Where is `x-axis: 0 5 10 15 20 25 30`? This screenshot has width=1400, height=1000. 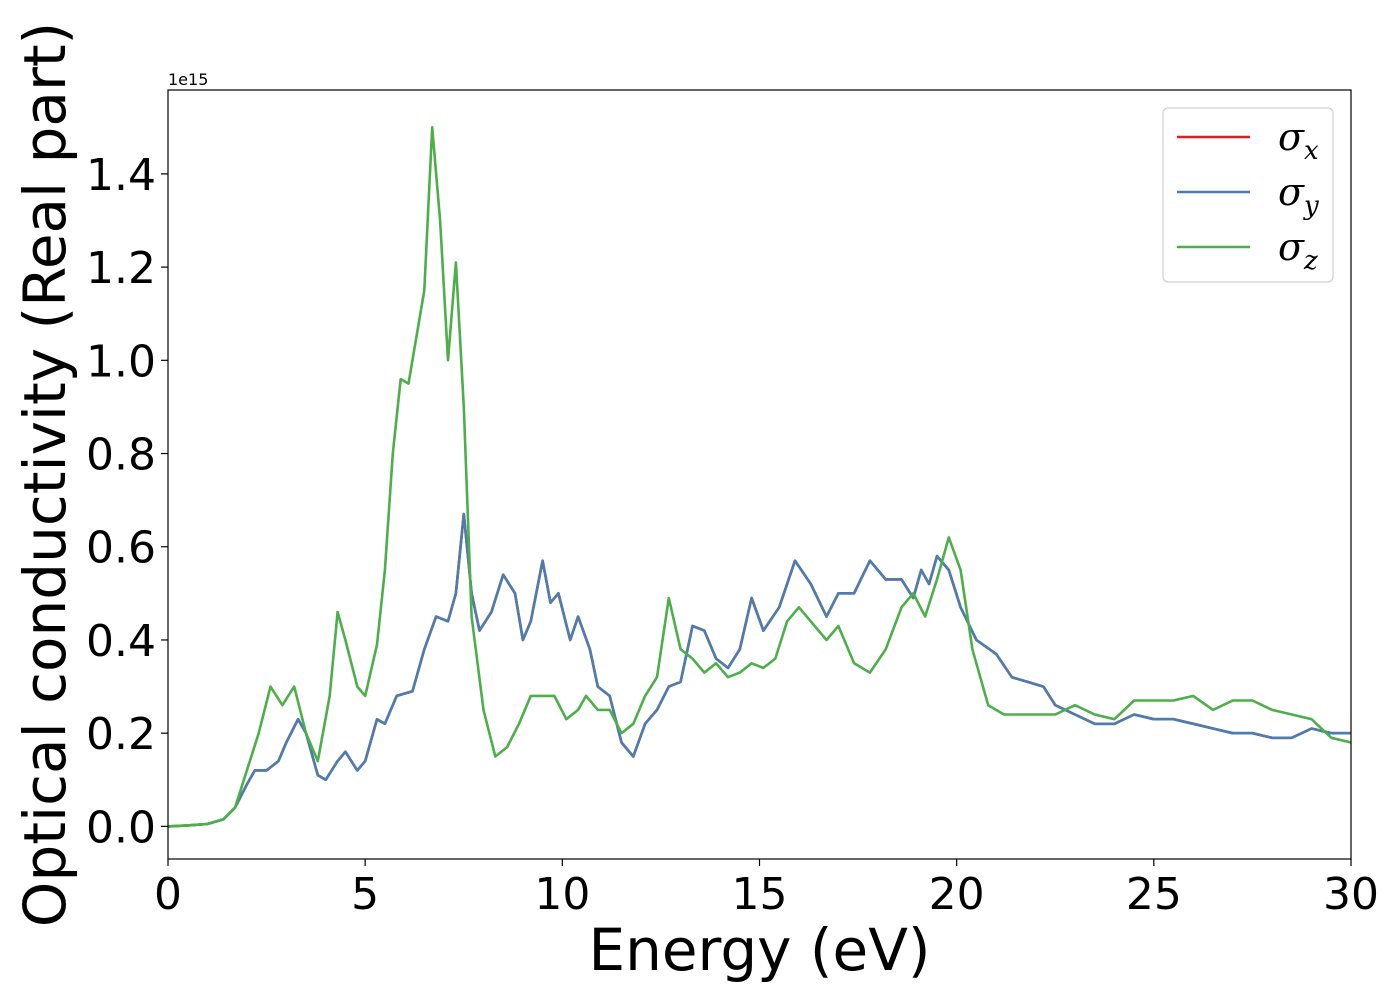 x-axis: 0 5 10 15 20 25 30 is located at coordinates (766, 889).